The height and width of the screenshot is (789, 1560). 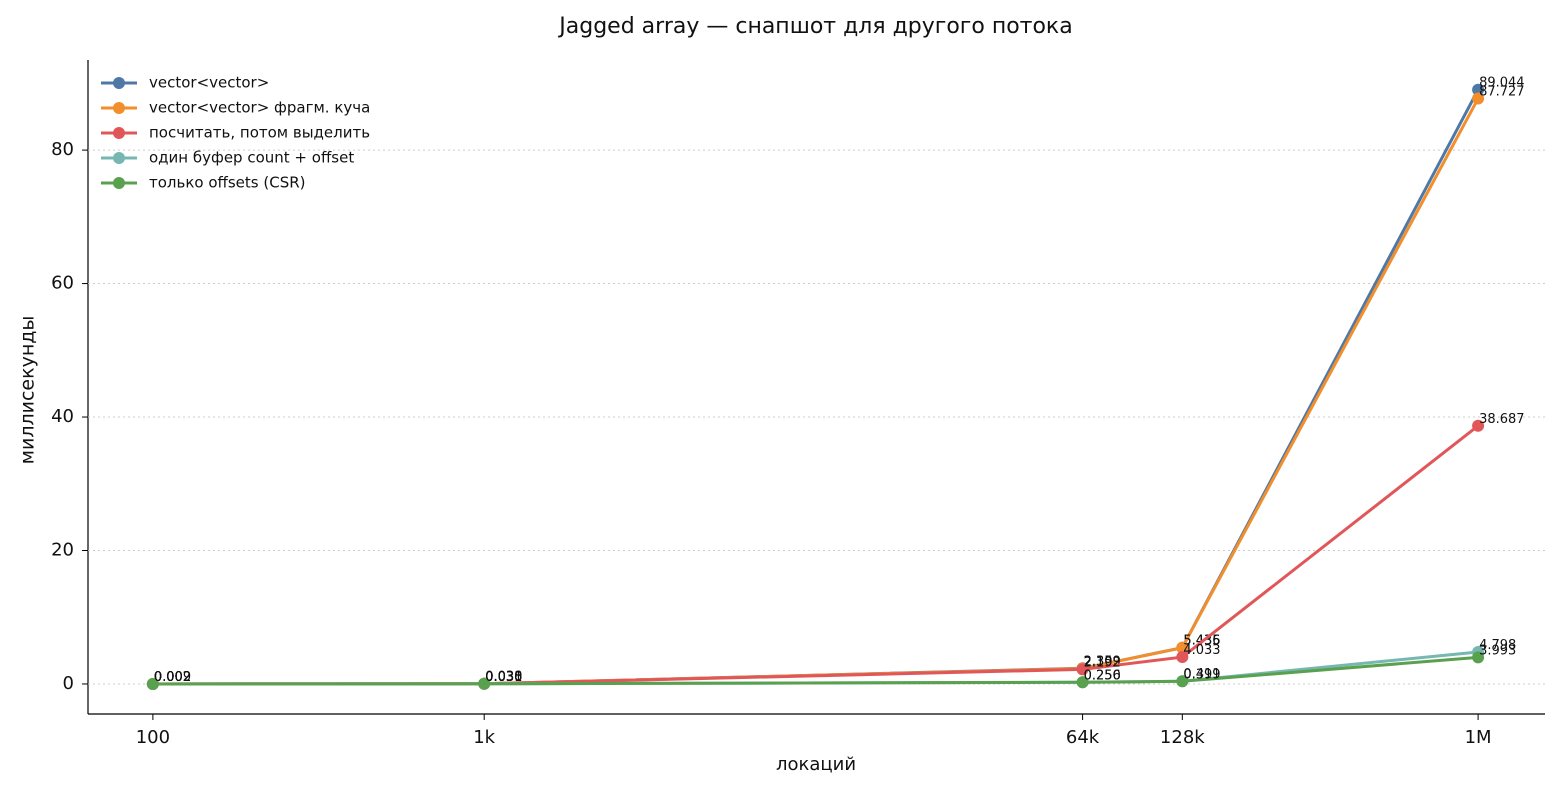 I want to click on data-label: 0.030, so click(x=503, y=677).